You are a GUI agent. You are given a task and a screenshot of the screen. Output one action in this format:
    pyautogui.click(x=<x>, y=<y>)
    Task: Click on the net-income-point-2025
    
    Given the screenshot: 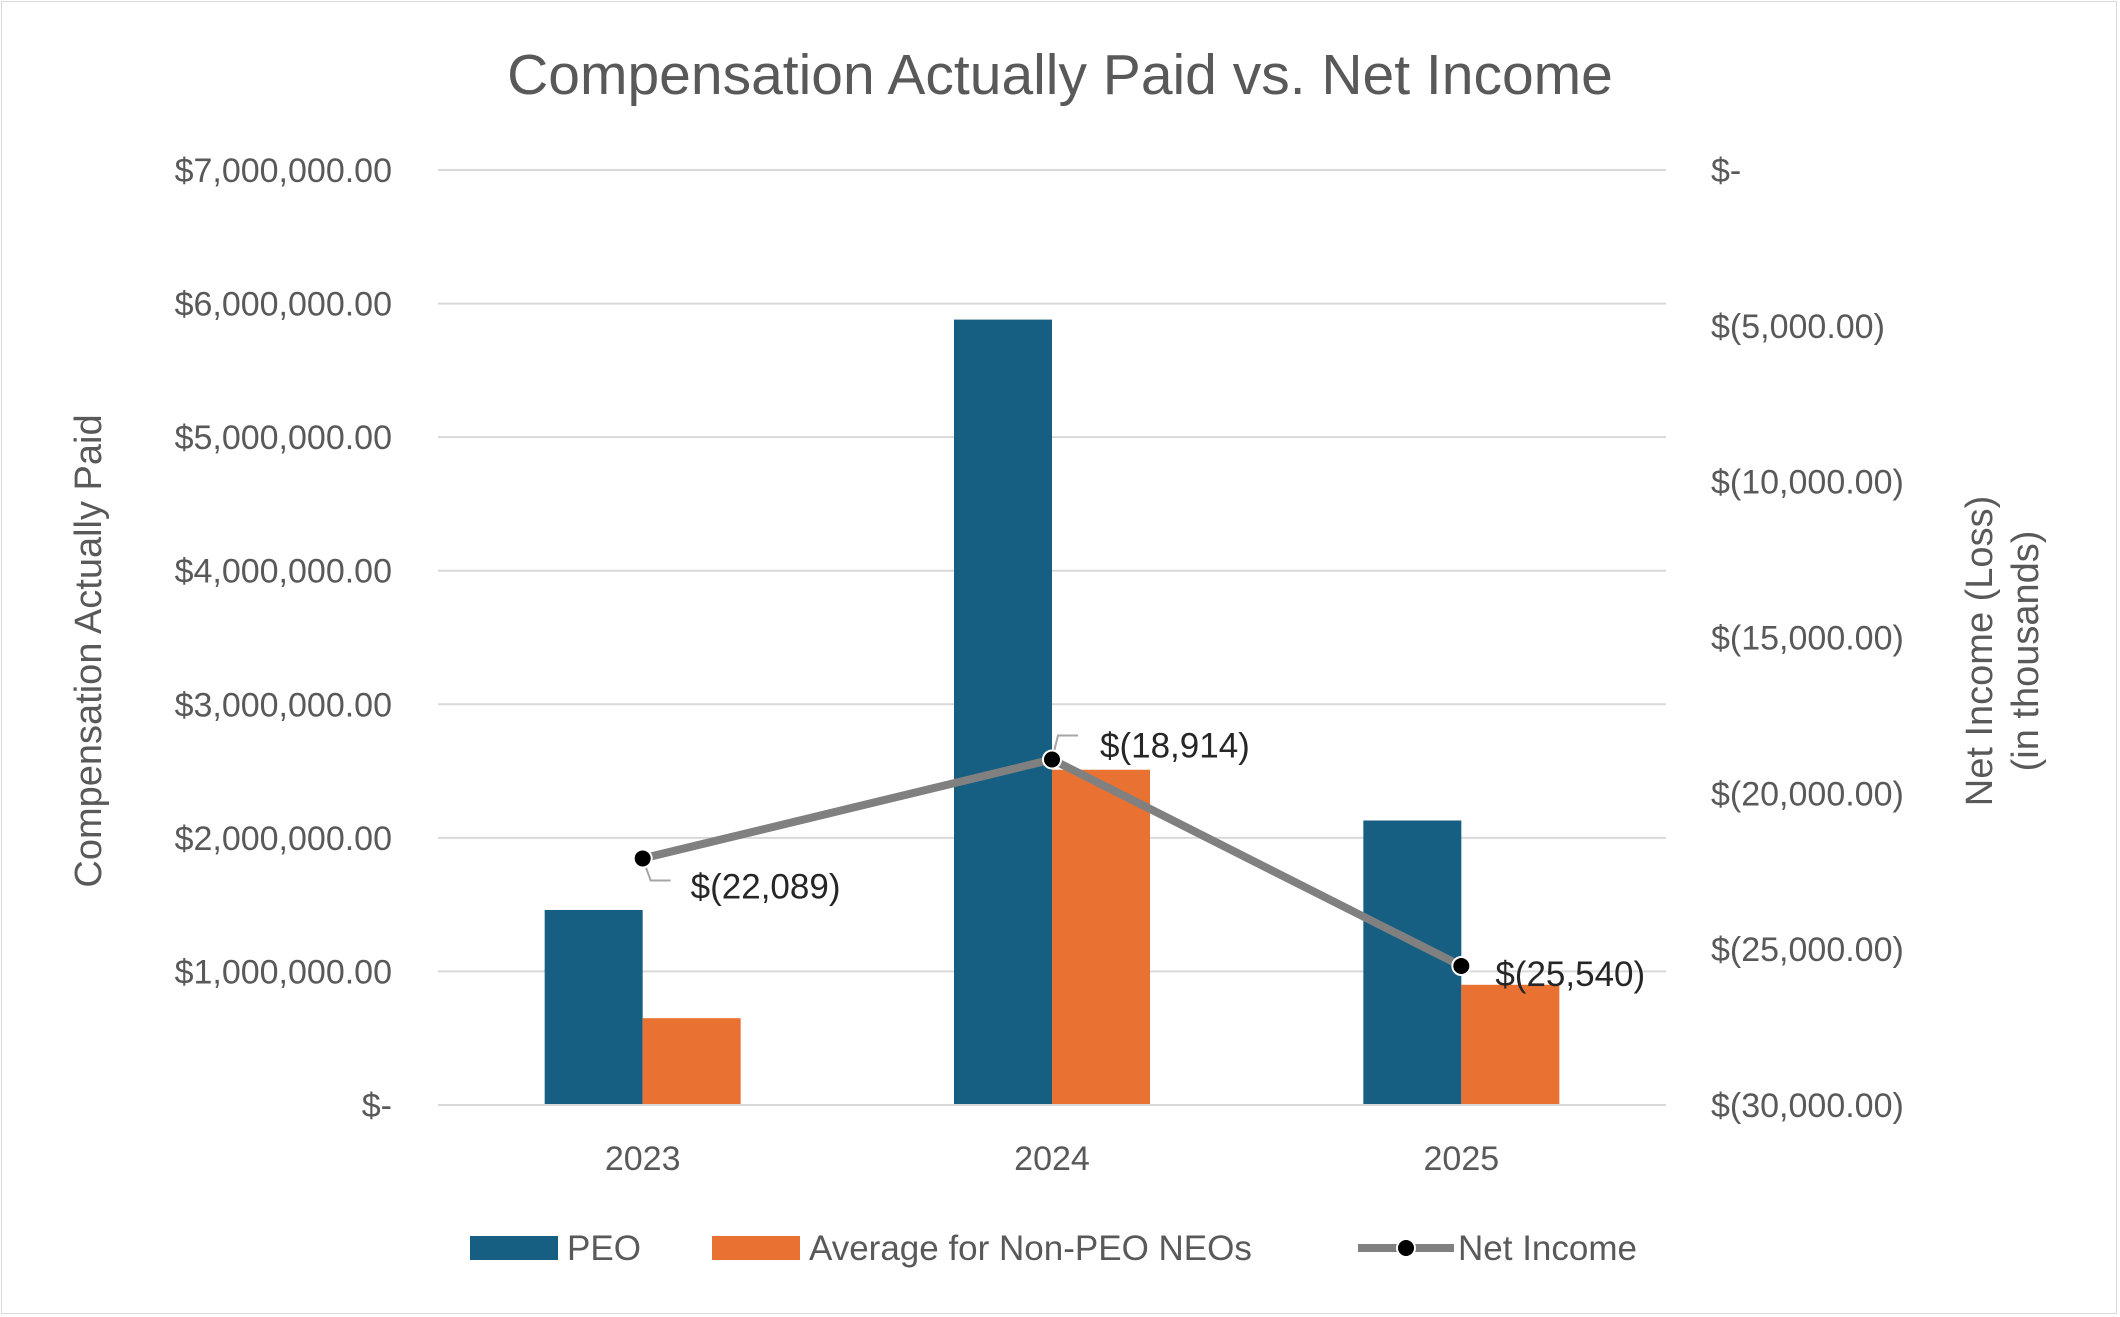 What is the action you would take?
    pyautogui.click(x=1461, y=965)
    